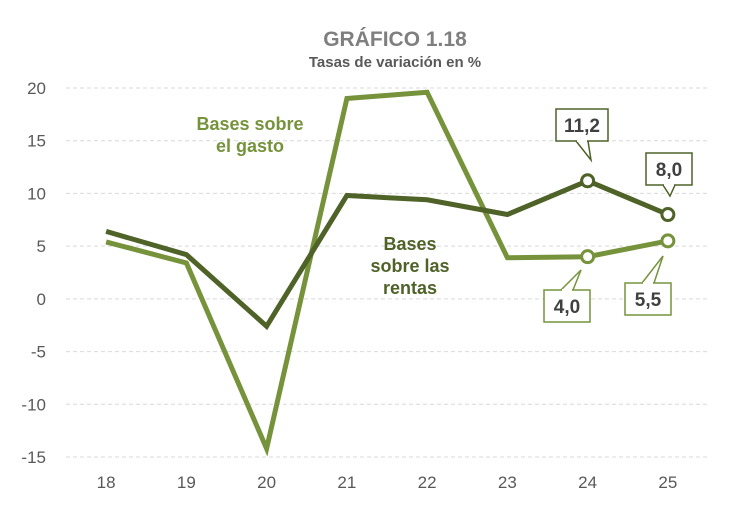 The image size is (748, 532). What do you see at coordinates (249, 124) in the screenshot?
I see `series-label-line: Bases sobre` at bounding box center [249, 124].